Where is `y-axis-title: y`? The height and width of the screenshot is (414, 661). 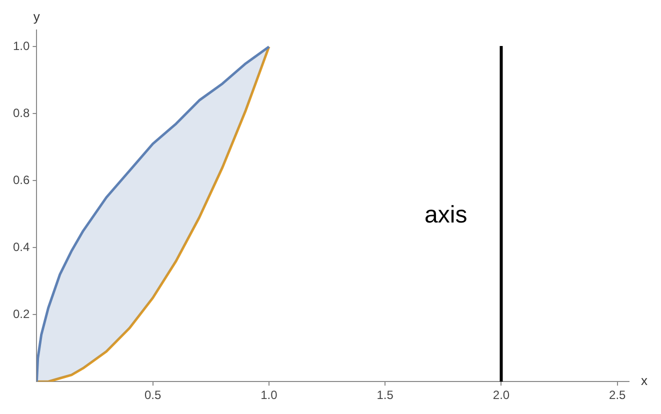
y-axis-title: y is located at coordinates (36, 16).